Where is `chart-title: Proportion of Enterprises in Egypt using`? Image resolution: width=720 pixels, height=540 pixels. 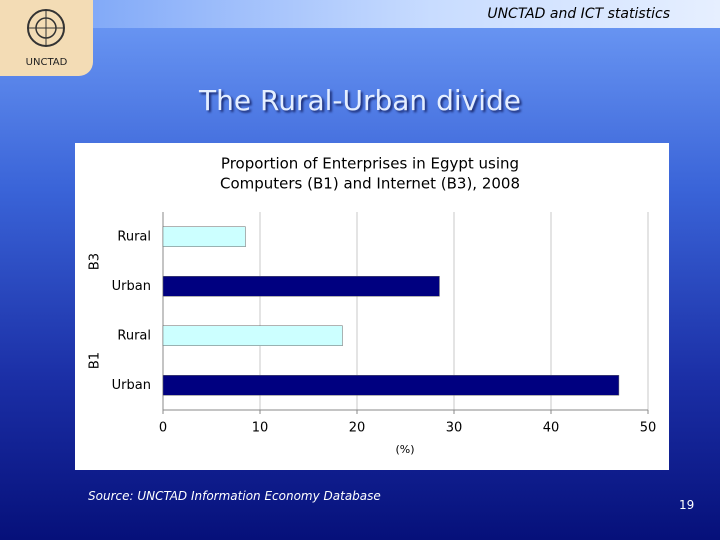
chart-title: Proportion of Enterprises in Egypt using is located at coordinates (370, 164).